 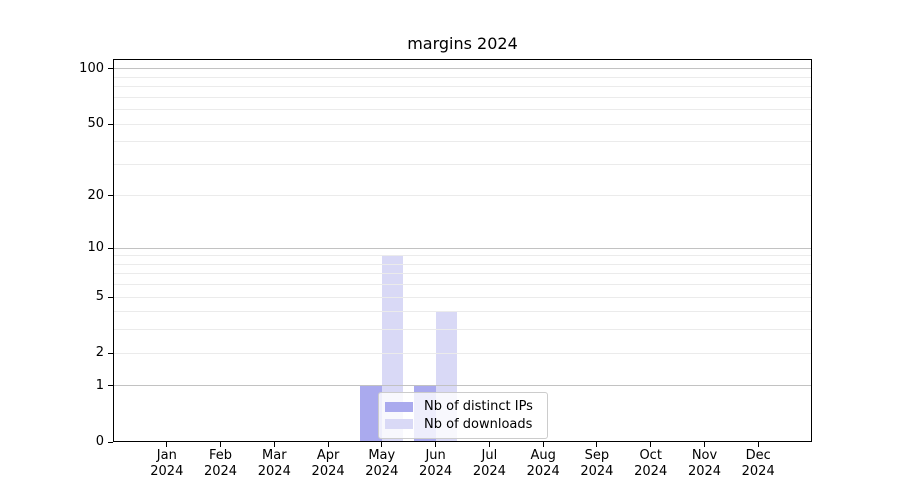 What do you see at coordinates (220, 463) in the screenshot?
I see `x-tick-label: Feb 2024` at bounding box center [220, 463].